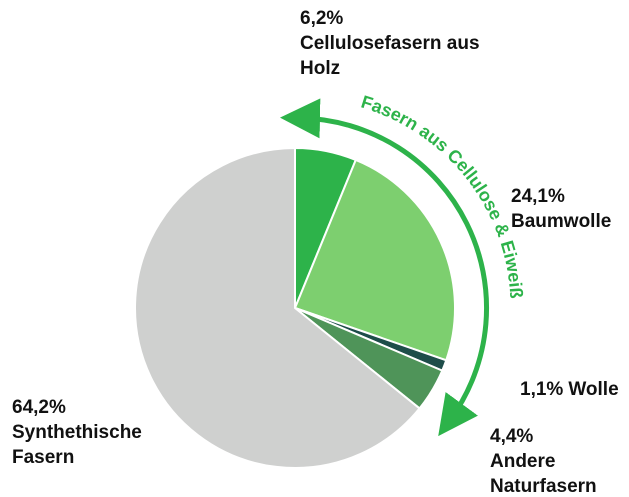 The width and height of the screenshot is (629, 497). I want to click on category-label: Cellulosefasern aus Holz, so click(390, 56).